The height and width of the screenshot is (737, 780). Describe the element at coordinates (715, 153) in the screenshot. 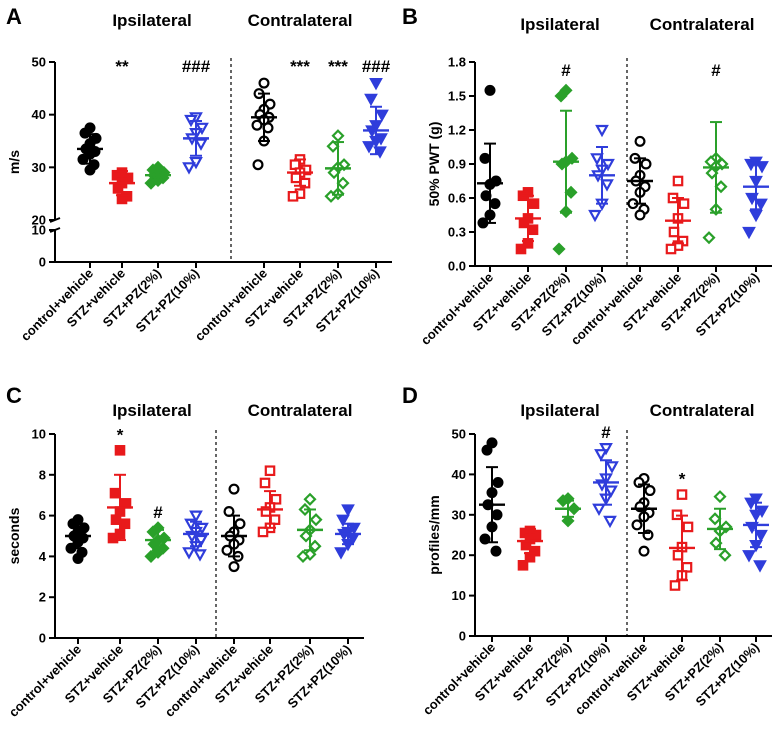

I see `series-contra-2: #` at that location.